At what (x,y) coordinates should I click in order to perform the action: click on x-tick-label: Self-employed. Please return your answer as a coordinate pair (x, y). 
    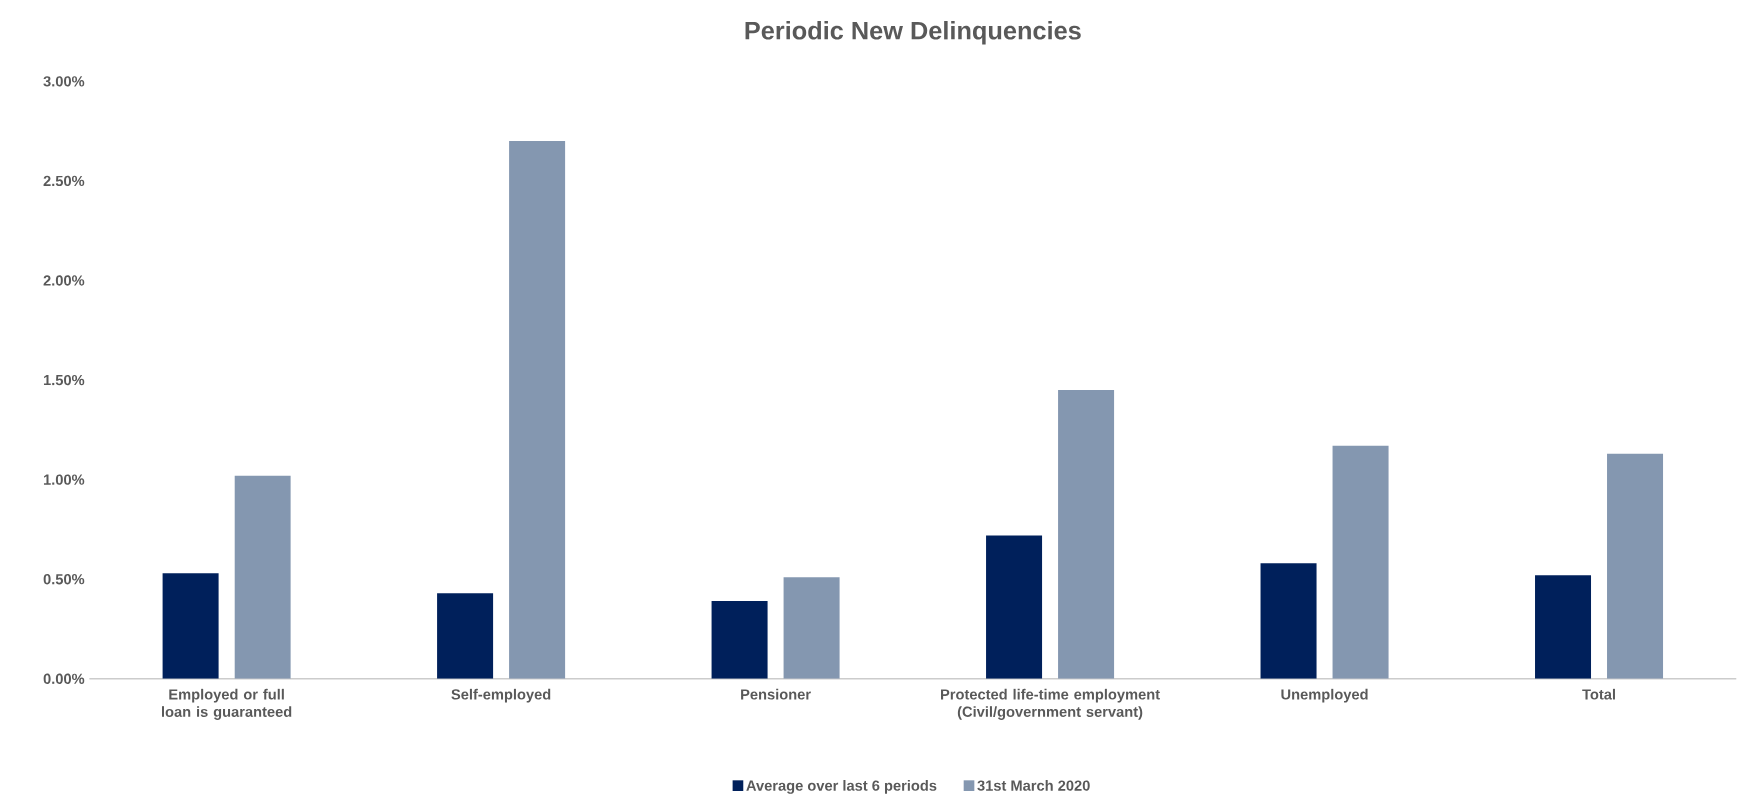
    Looking at the image, I should click on (501, 695).